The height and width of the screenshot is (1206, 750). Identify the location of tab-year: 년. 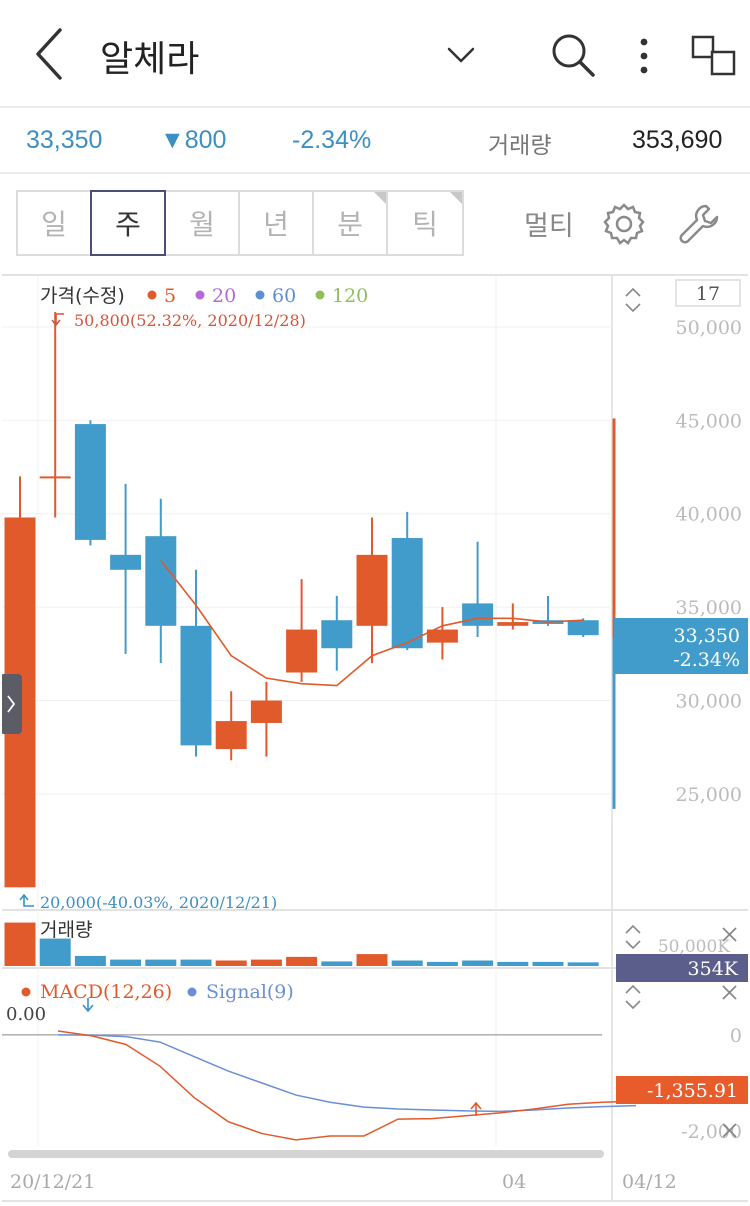
(277, 223).